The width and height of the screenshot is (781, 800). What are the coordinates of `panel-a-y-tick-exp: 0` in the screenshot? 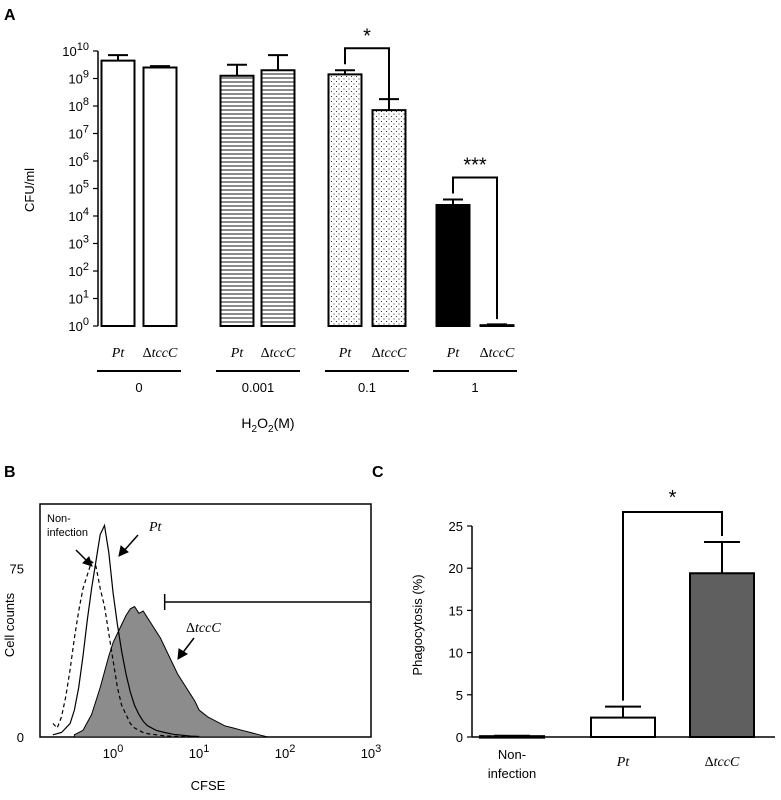 It's located at (86, 322).